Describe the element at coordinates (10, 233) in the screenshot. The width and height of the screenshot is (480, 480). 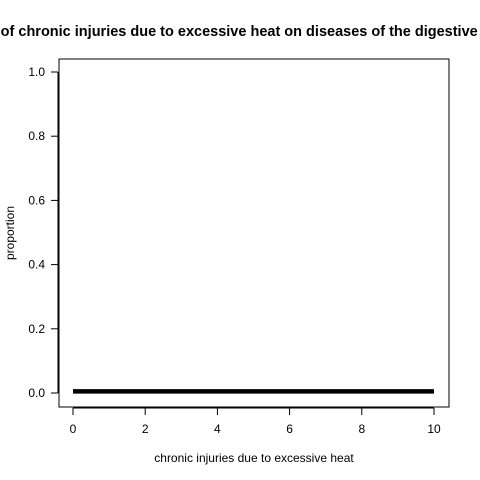
I see `y-axis-label: proportion` at that location.